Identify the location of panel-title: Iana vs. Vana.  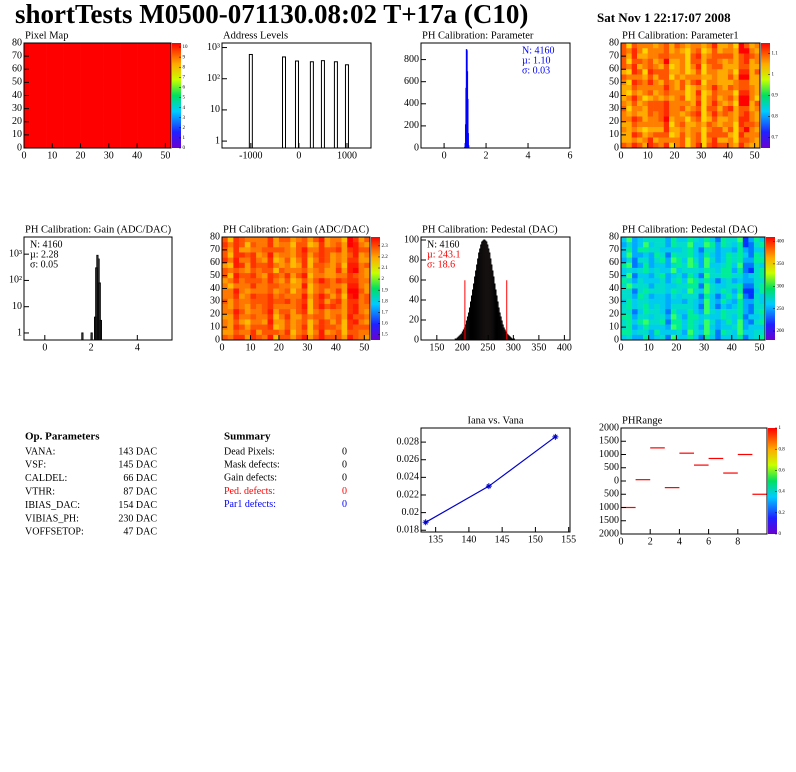
(495, 420).